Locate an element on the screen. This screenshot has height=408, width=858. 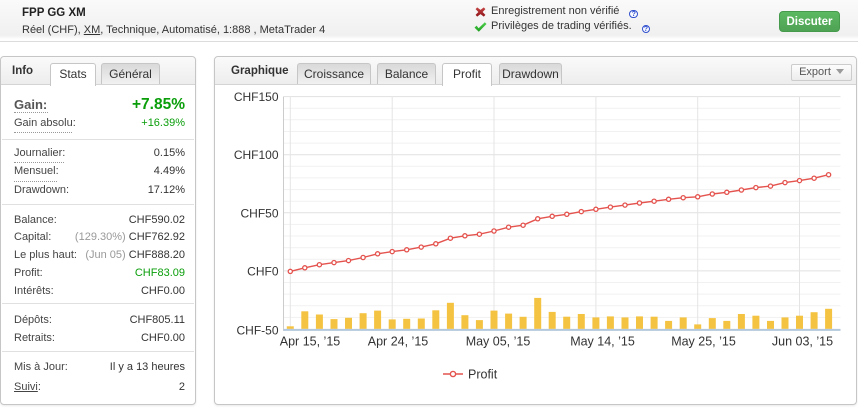
svg-text: Apr 24, ’15 is located at coordinates (398, 342).